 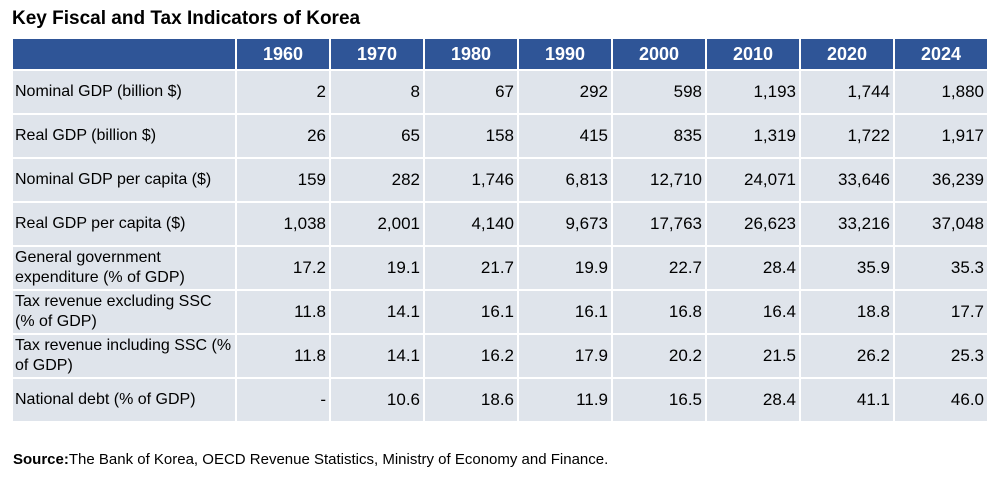 I want to click on table-cell: 17,763, so click(x=659, y=224).